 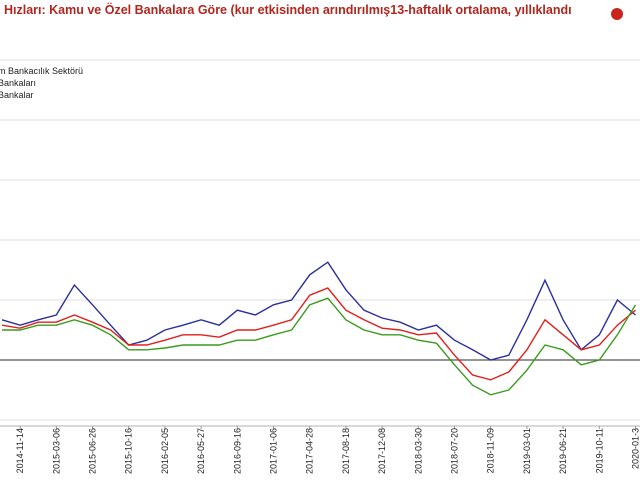 What do you see at coordinates (617, 14) in the screenshot?
I see `logo` at bounding box center [617, 14].